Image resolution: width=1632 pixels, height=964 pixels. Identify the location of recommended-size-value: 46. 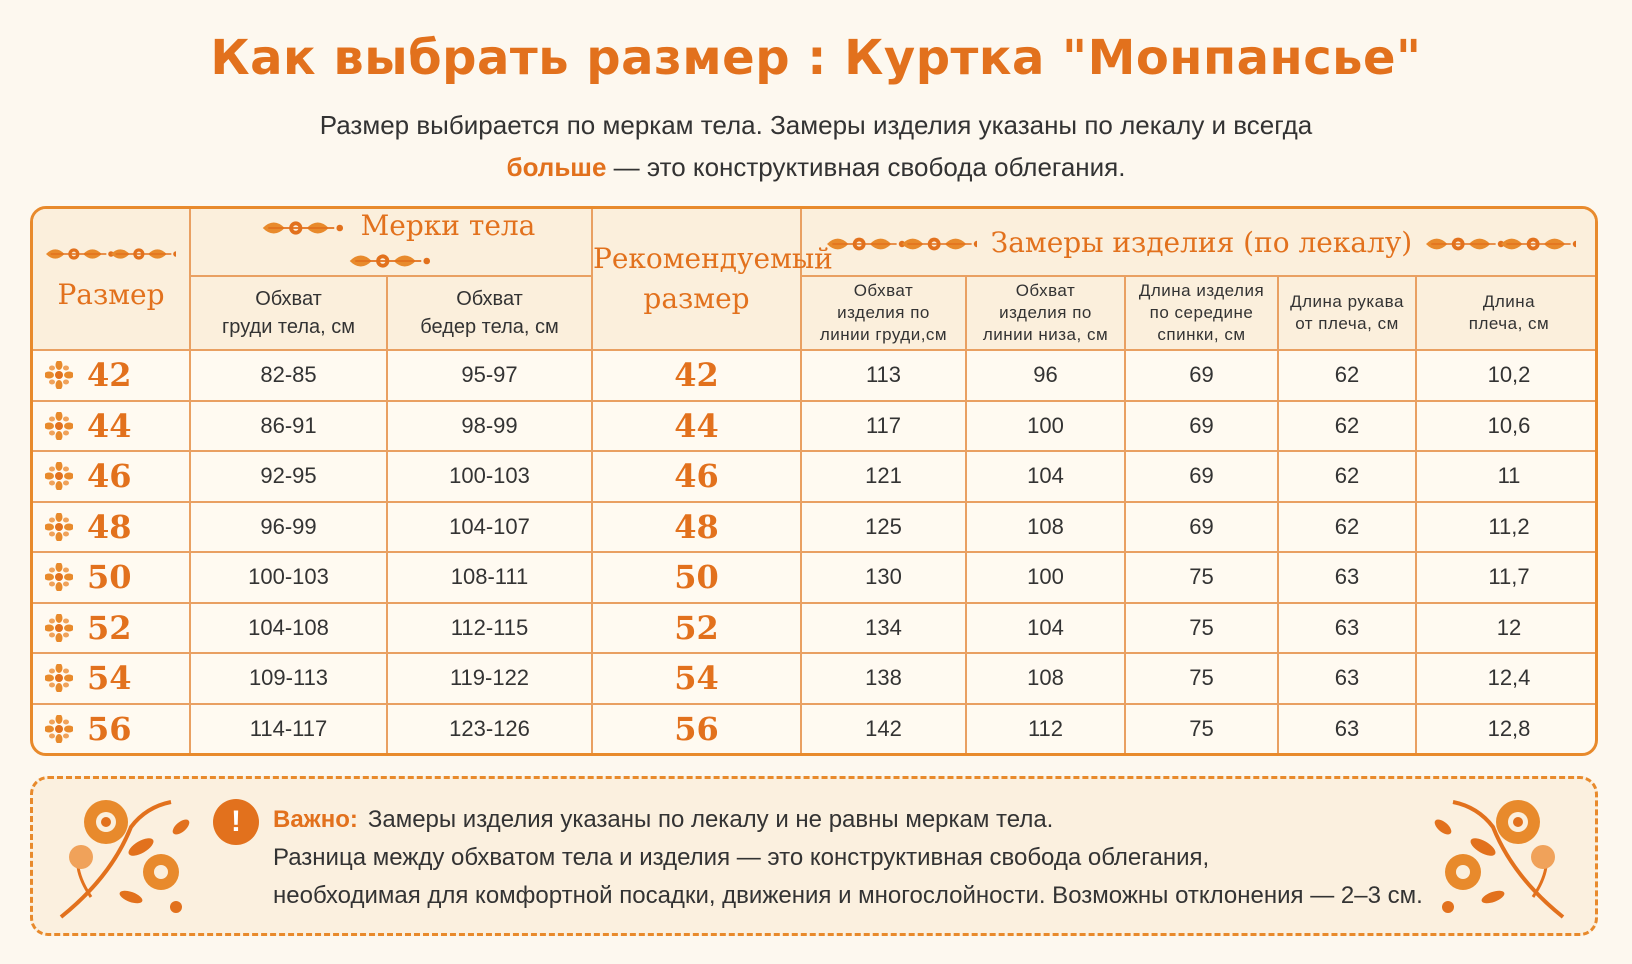
(696, 476).